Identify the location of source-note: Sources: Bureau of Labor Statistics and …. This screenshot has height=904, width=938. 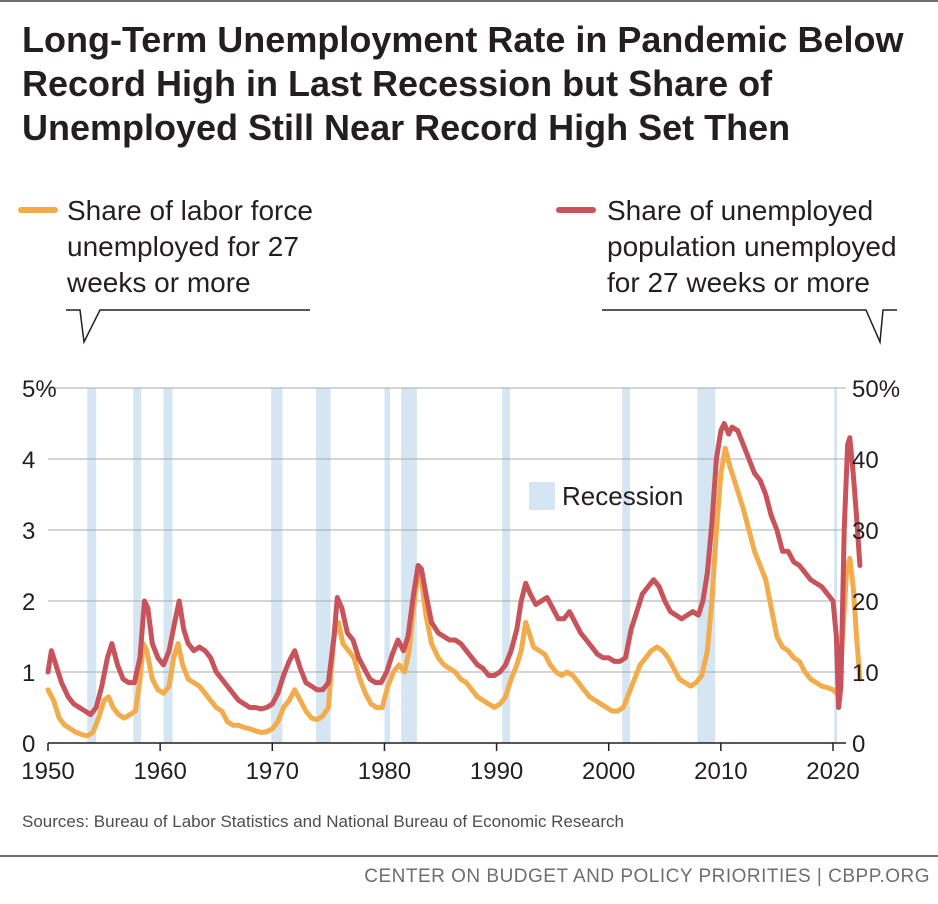
(323, 821).